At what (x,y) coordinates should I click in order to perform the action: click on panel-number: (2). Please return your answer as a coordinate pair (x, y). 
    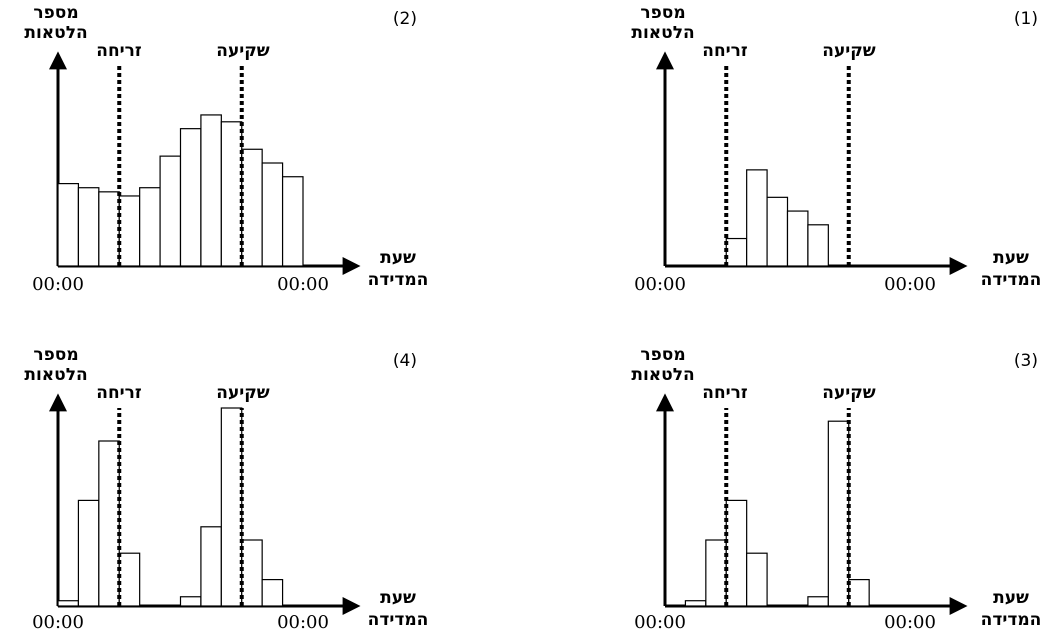
    Looking at the image, I should click on (405, 19).